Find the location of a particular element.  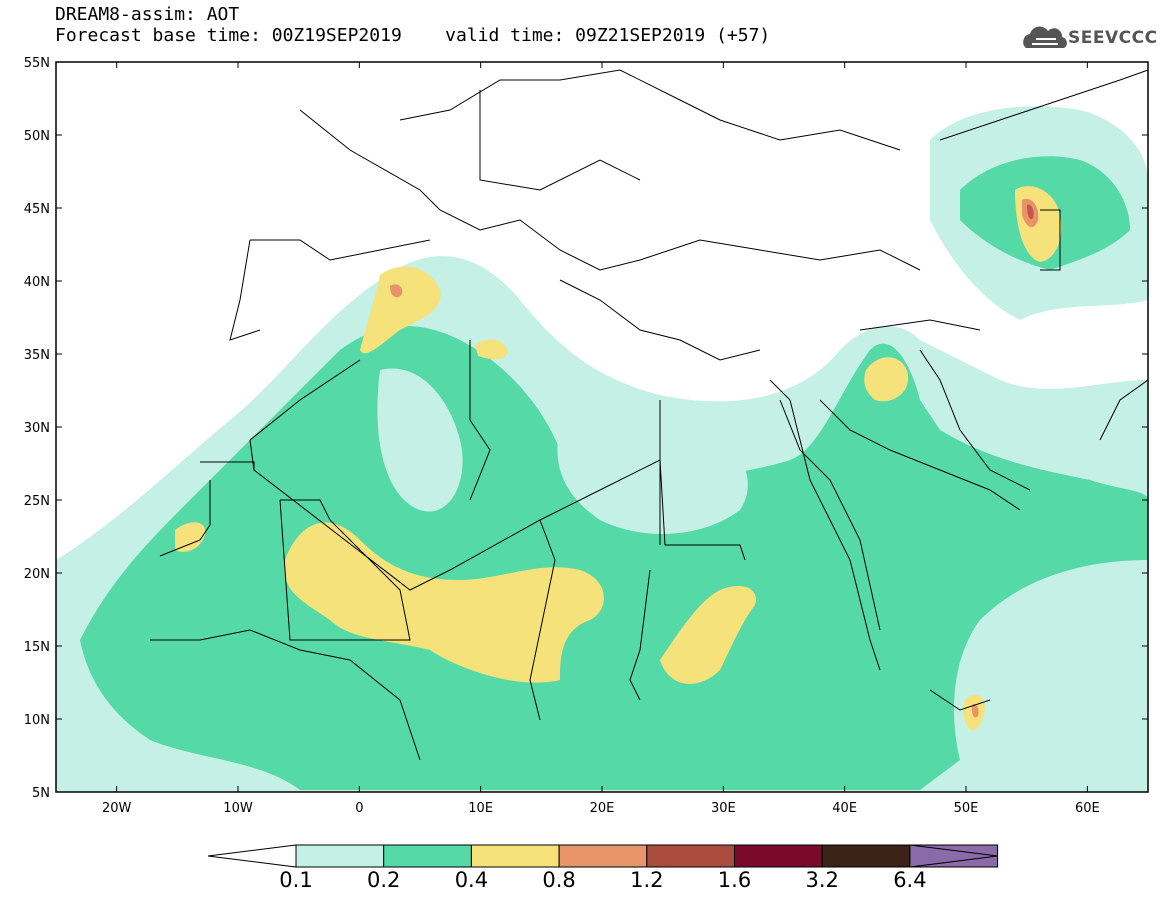

lon-tick-label: 50E is located at coordinates (966, 808).